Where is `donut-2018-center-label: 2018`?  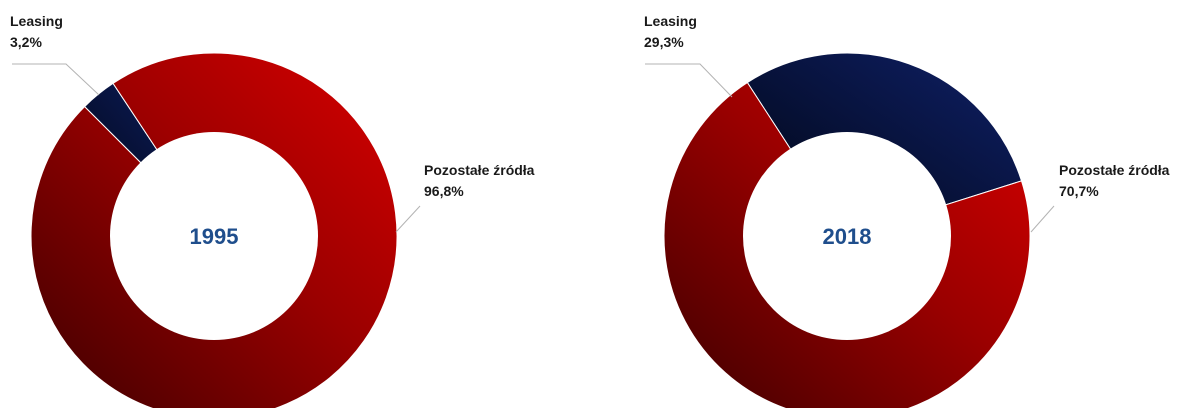
donut-2018-center-label: 2018 is located at coordinates (847, 236).